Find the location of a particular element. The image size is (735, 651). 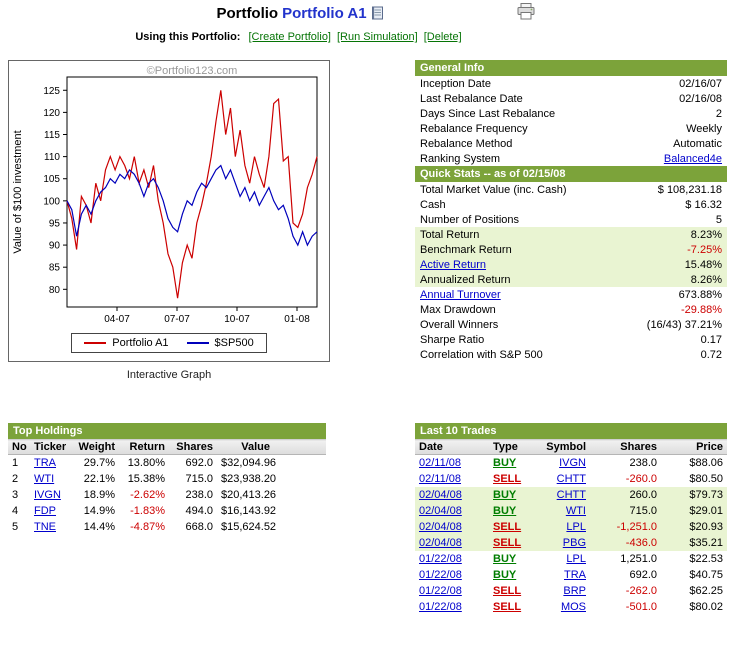

ticker-link: FDP is located at coordinates (45, 511).